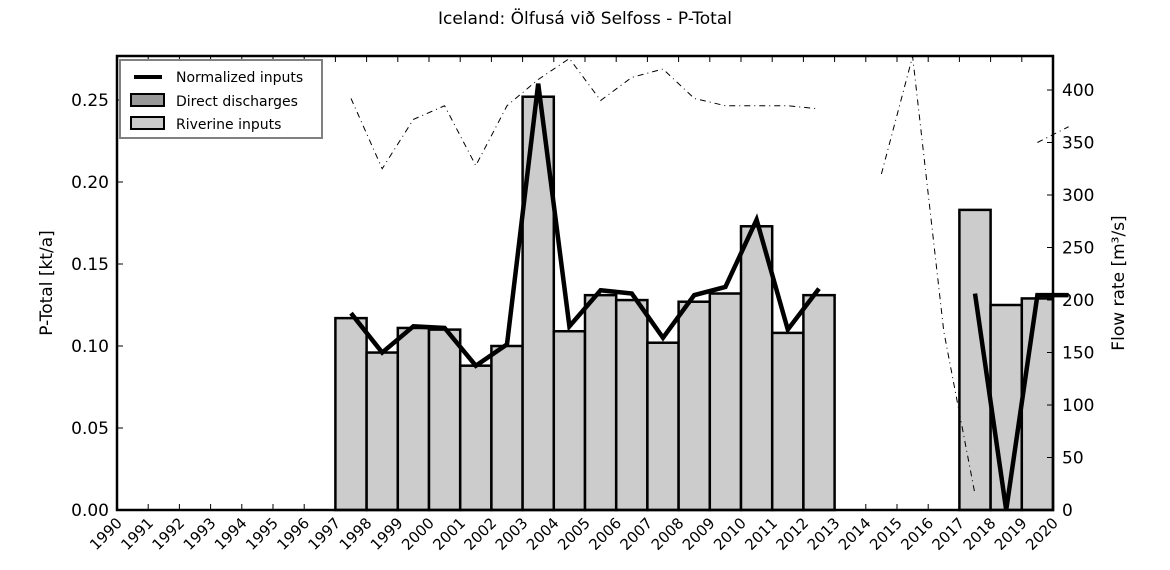  Describe the element at coordinates (147, 100) in the screenshot. I see `legend-direct-swatch-icon` at that location.